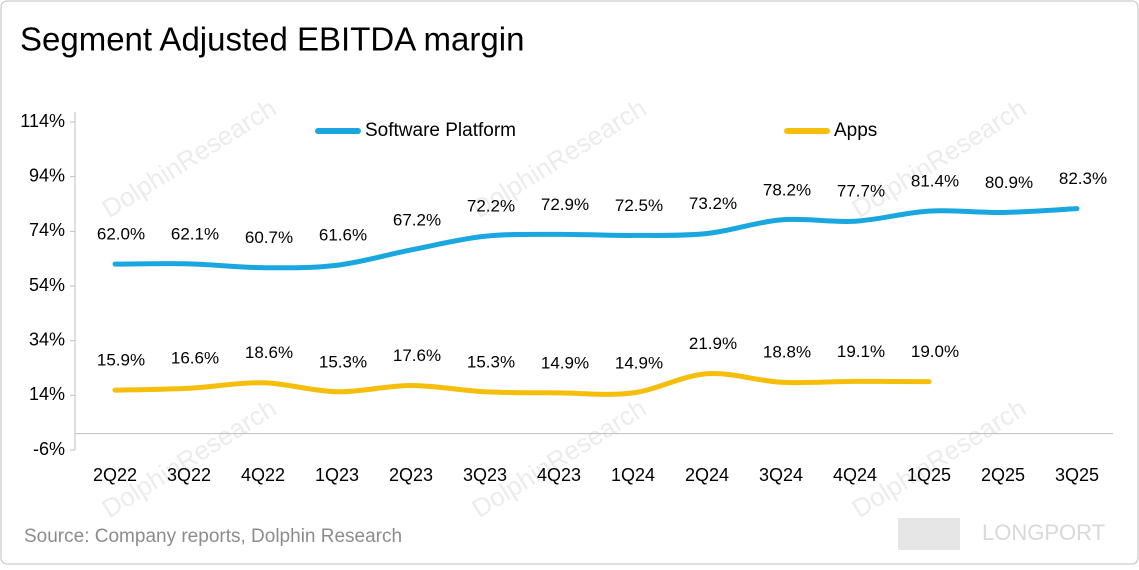  What do you see at coordinates (269, 237) in the screenshot?
I see `data-label: 60.7%` at bounding box center [269, 237].